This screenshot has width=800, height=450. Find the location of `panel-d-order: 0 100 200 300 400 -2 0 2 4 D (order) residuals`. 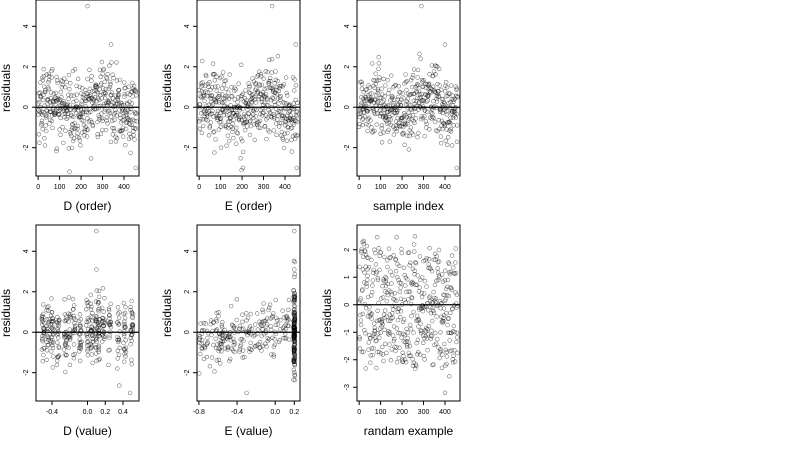

panel-d-order: 0 100 200 300 400 -2 0 2 4 D (order) residuals is located at coordinates (70, 106).